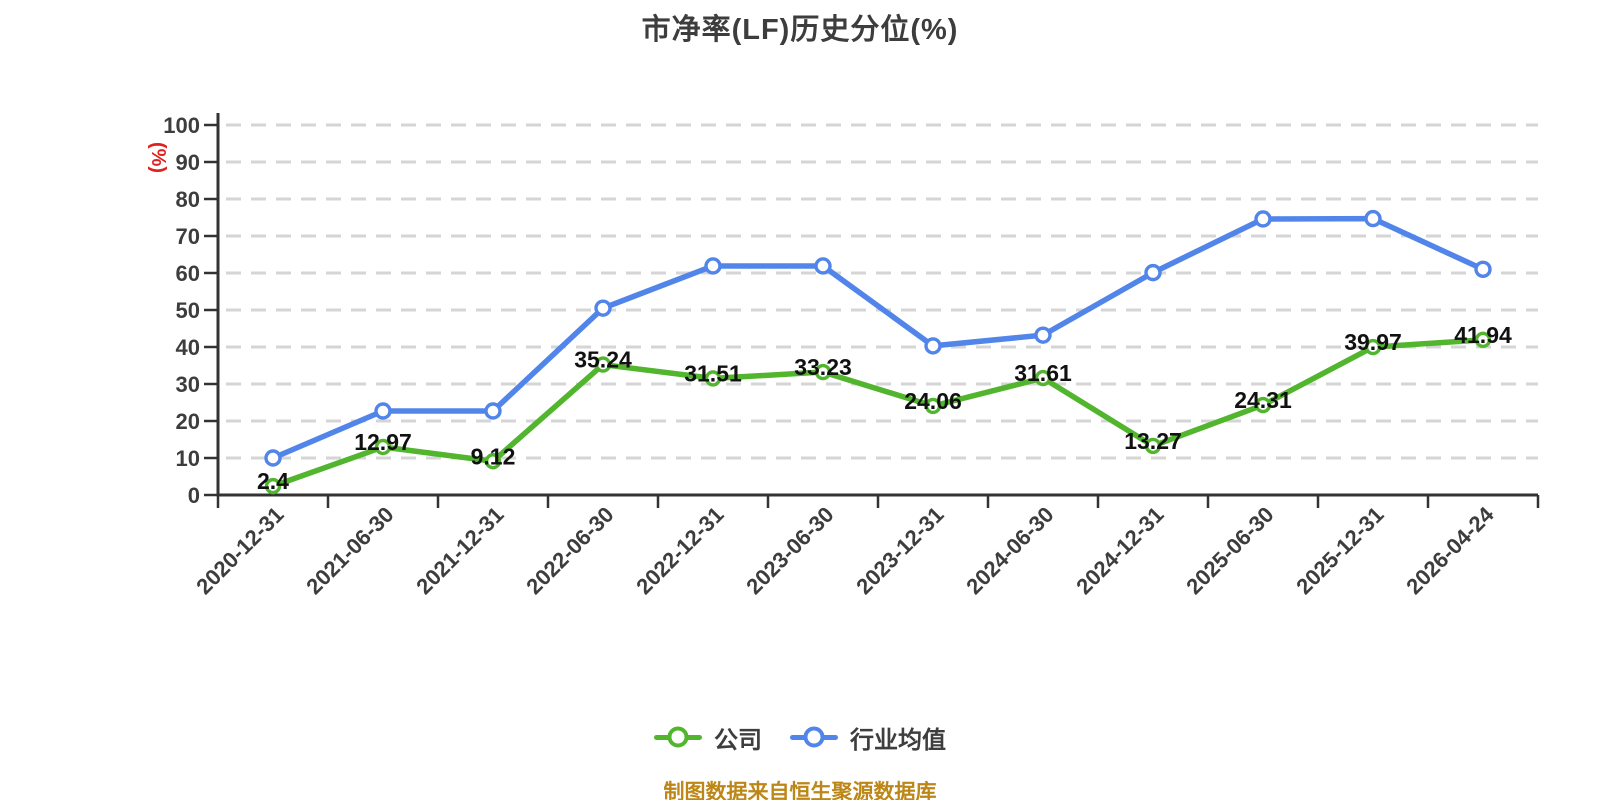 The image size is (1600, 800). Describe the element at coordinates (738, 740) in the screenshot. I see `company-legend-label: 公司` at that location.